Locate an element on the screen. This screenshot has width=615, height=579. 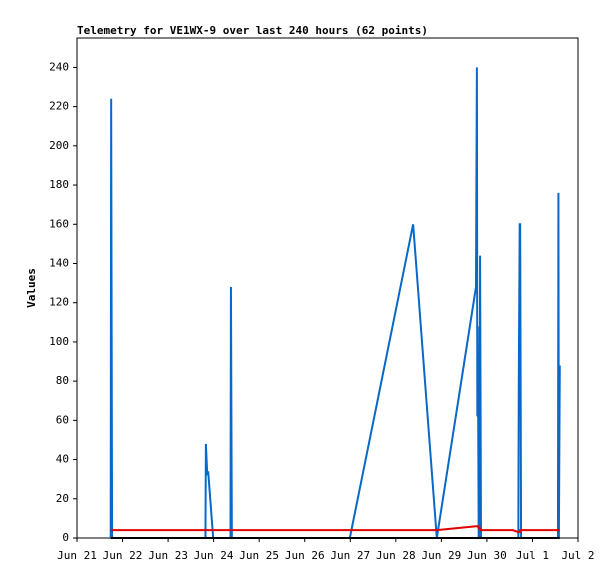
x-tick-label: Jul 2 is located at coordinates (577, 555).